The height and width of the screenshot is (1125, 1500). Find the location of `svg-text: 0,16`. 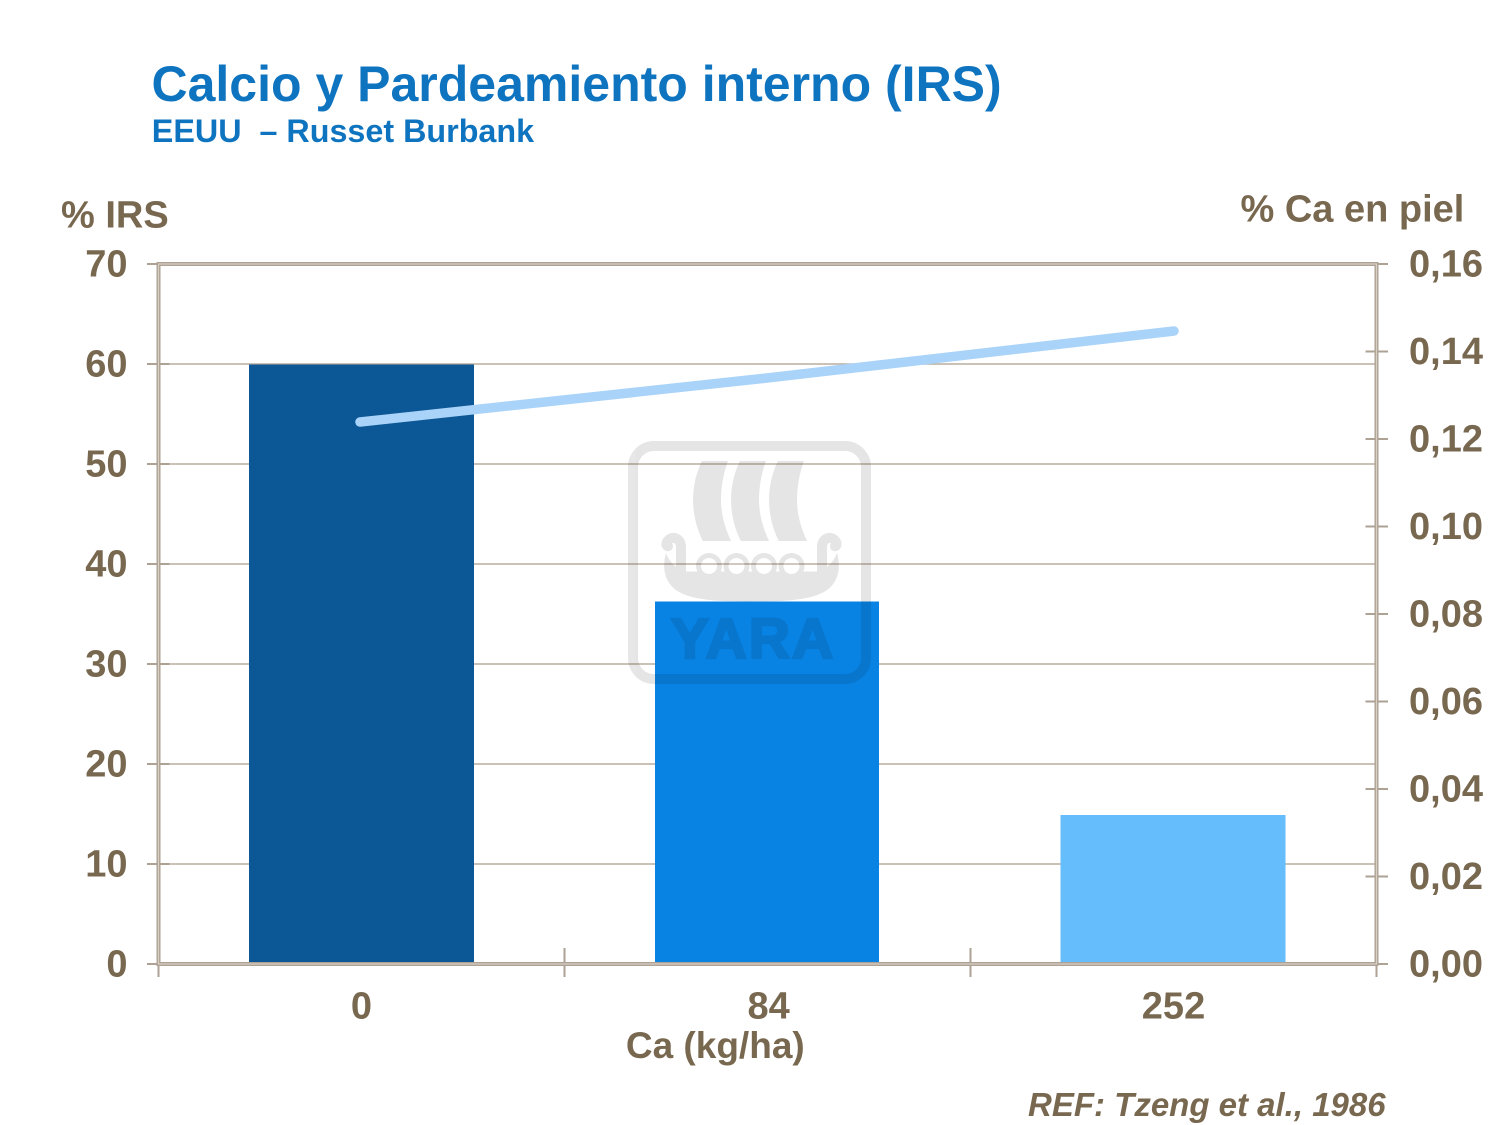

svg-text: 0,16 is located at coordinates (1446, 265).